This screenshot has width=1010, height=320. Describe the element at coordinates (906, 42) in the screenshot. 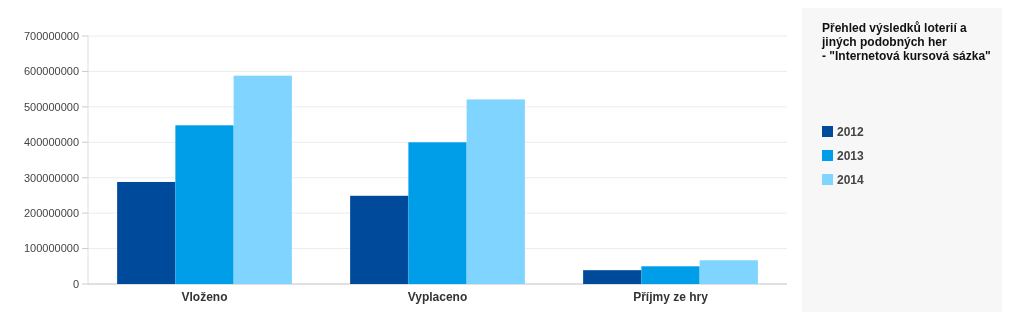

I see `text: Přehled výsledků loterií a jiných podobných her - "Internetová kursová sázka"` at that location.